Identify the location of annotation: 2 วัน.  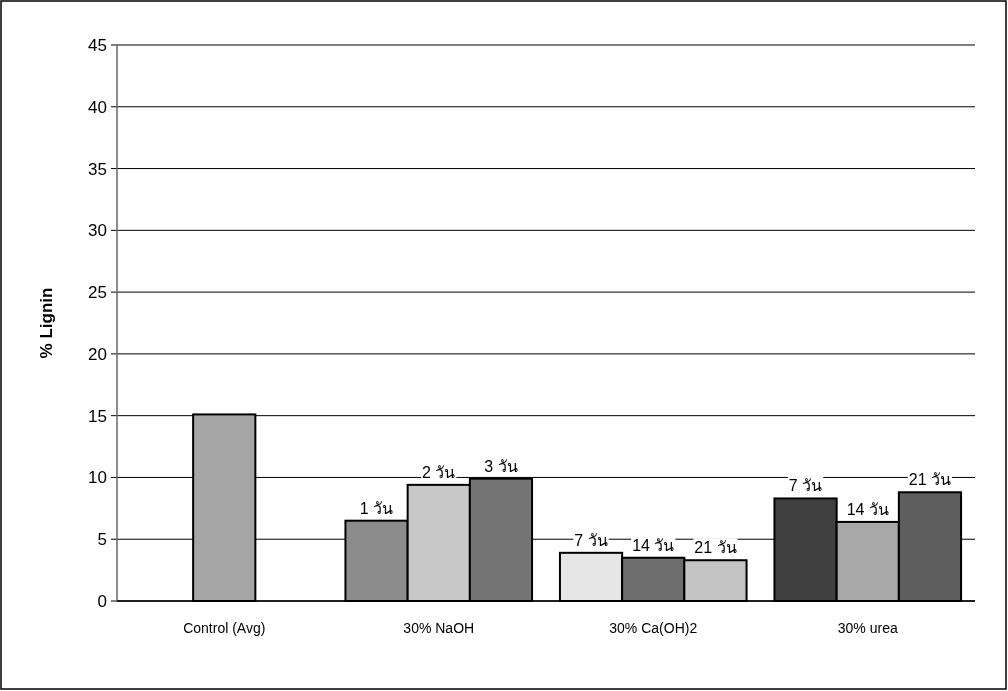
(439, 472).